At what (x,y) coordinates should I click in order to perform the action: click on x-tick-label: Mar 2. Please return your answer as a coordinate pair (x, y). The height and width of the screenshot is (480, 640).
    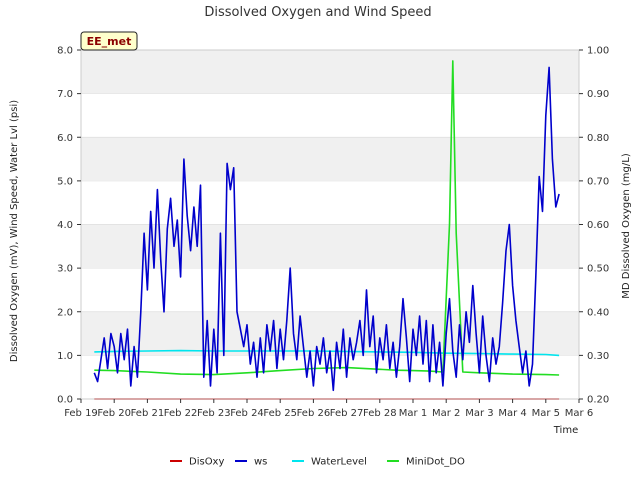
    Looking at the image, I should click on (446, 413).